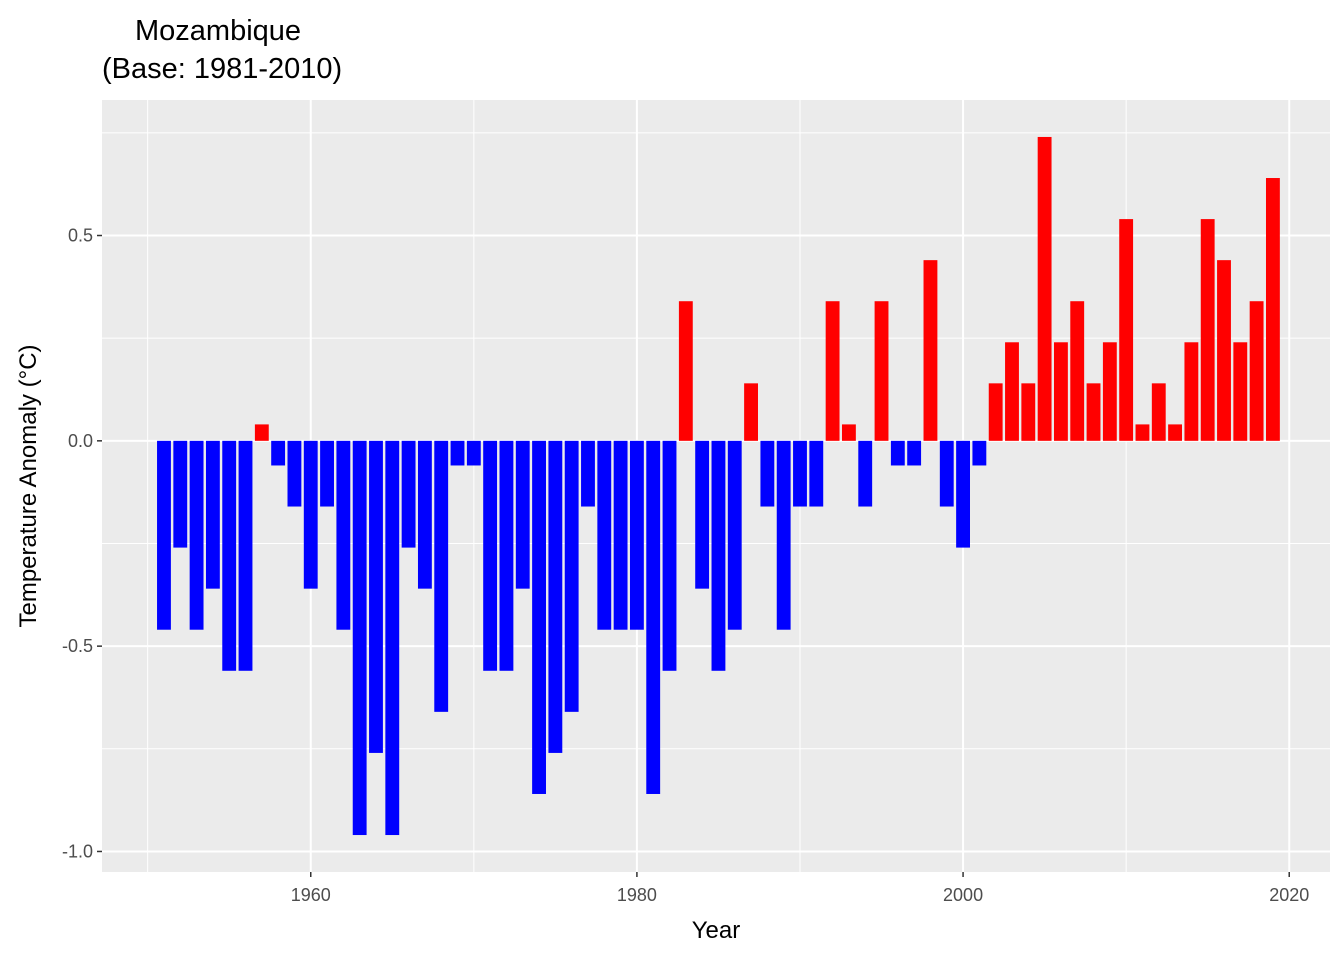 The image size is (1344, 960). Describe the element at coordinates (865, 473) in the screenshot. I see `bar-1994` at that location.